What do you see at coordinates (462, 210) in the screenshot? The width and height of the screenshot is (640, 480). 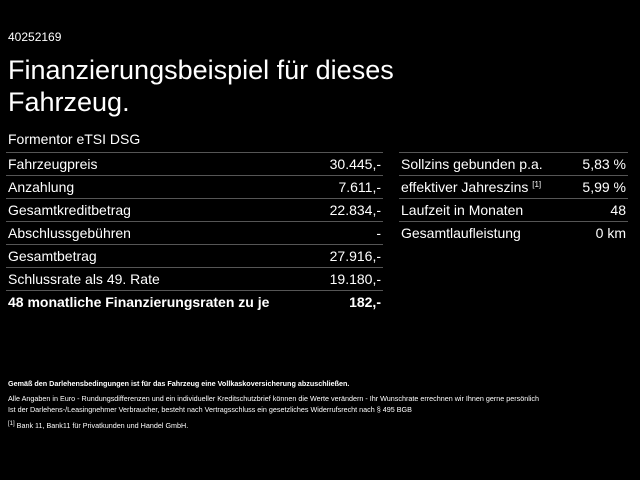 I see `row-label: Laufzeit in Monaten` at bounding box center [462, 210].